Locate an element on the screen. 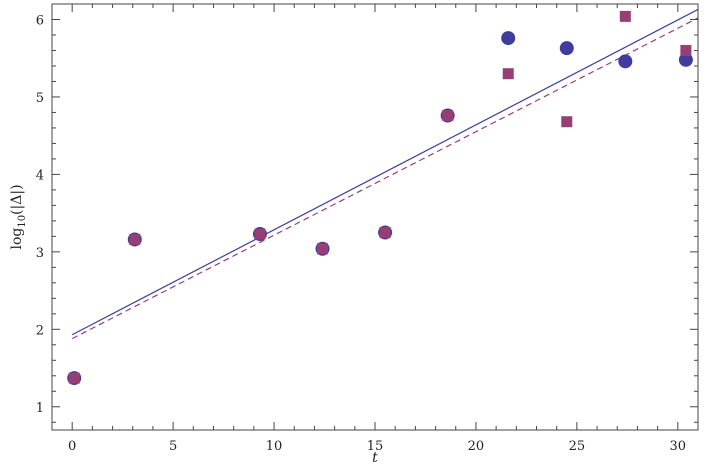 The height and width of the screenshot is (467, 706). x-tick-label: 25 is located at coordinates (577, 446).